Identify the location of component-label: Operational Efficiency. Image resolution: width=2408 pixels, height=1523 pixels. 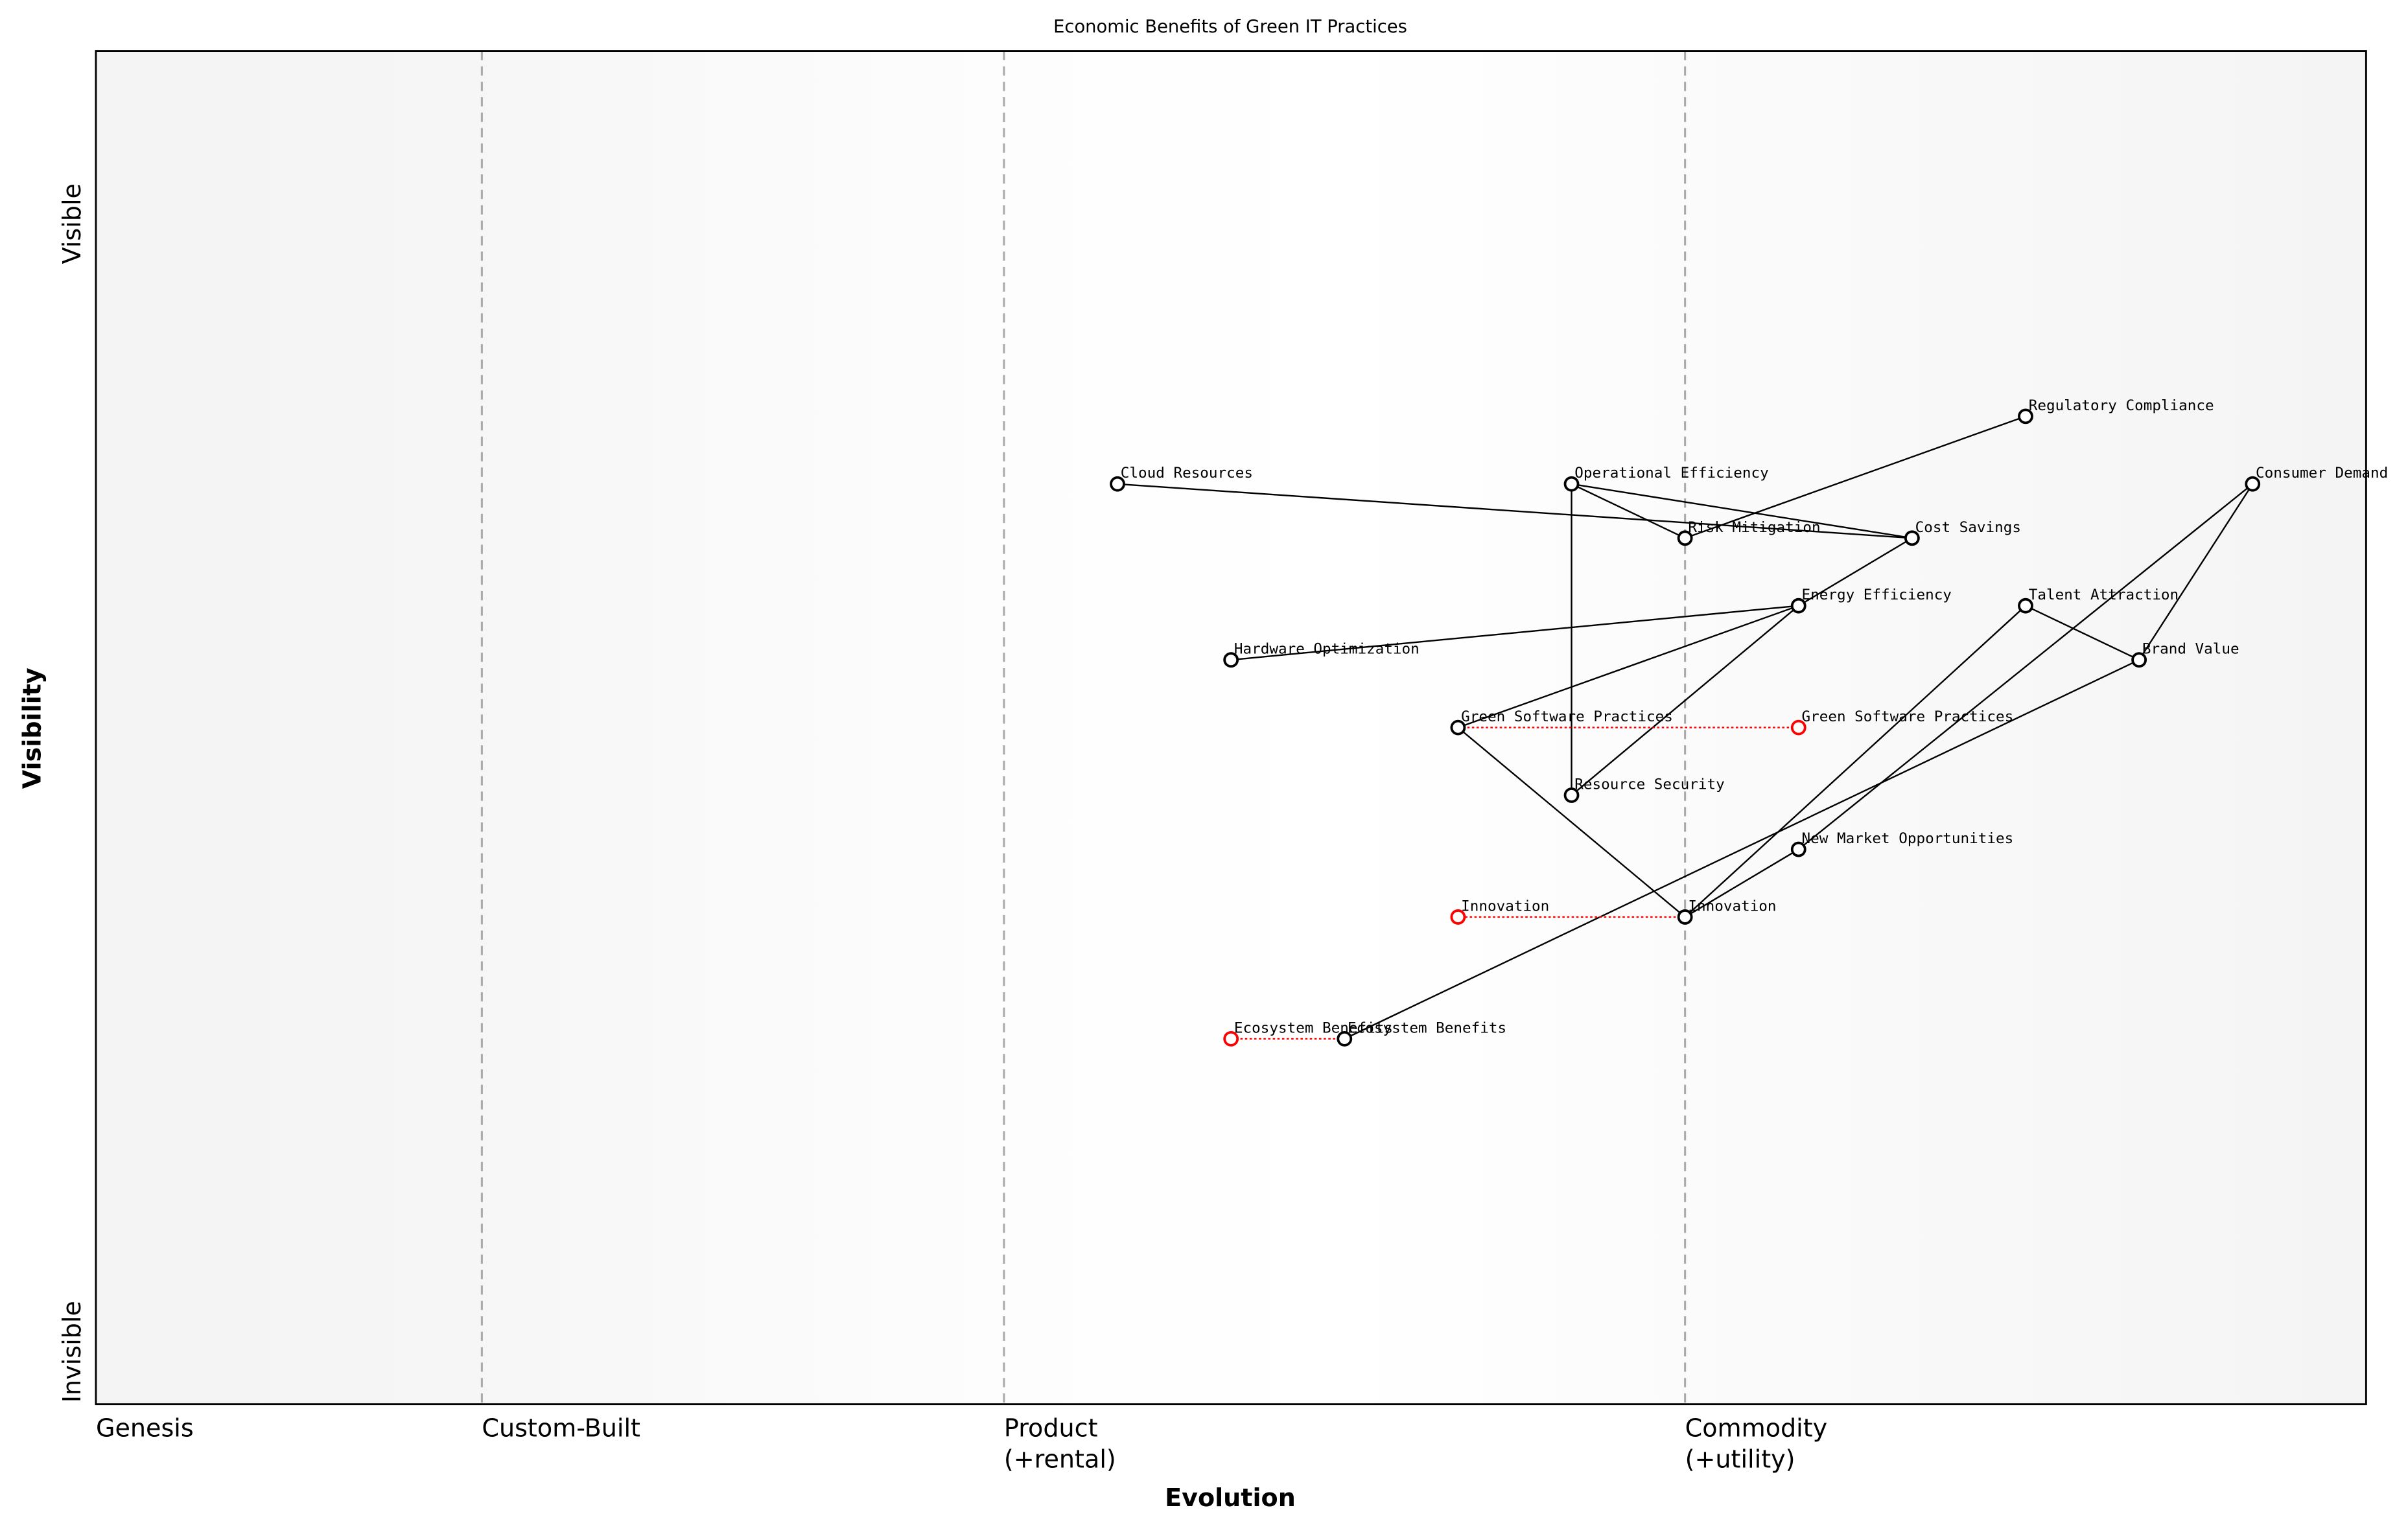
(1671, 473).